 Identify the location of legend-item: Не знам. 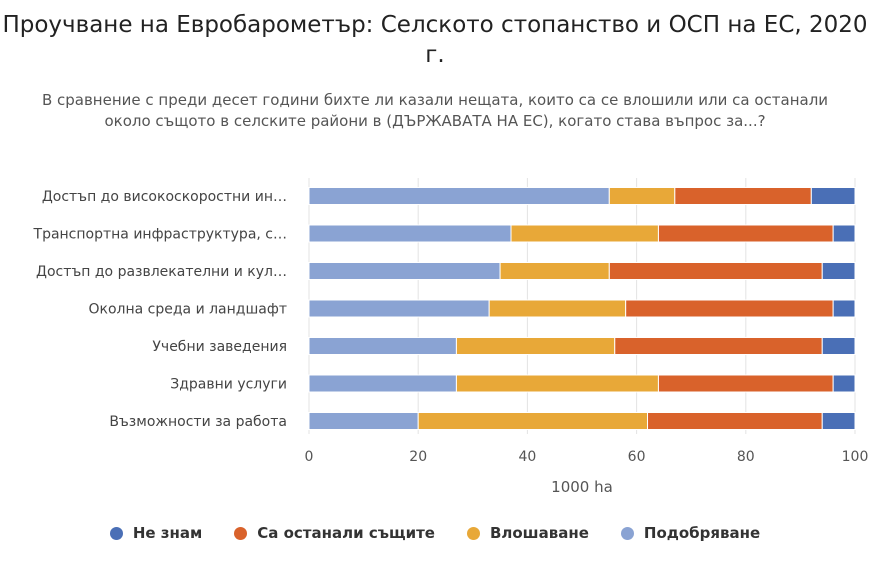
(156, 533).